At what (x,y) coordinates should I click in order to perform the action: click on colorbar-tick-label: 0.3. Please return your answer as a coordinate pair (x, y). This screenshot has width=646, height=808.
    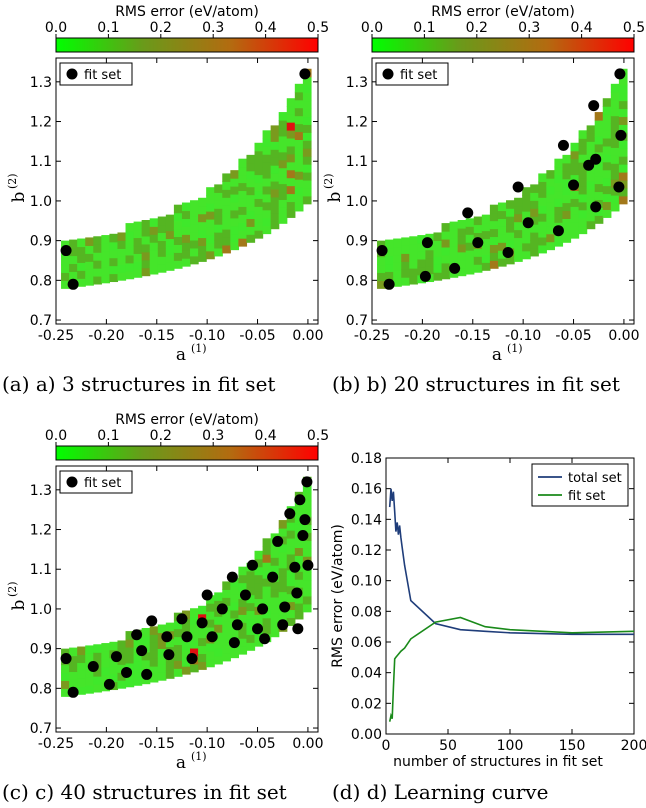
    Looking at the image, I should click on (213, 436).